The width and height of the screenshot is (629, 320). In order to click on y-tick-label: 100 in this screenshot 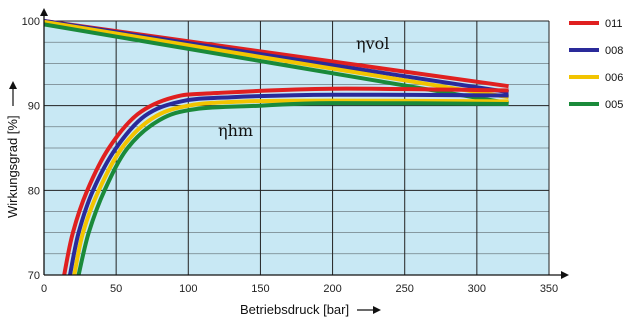, I will do `click(31, 22)`.